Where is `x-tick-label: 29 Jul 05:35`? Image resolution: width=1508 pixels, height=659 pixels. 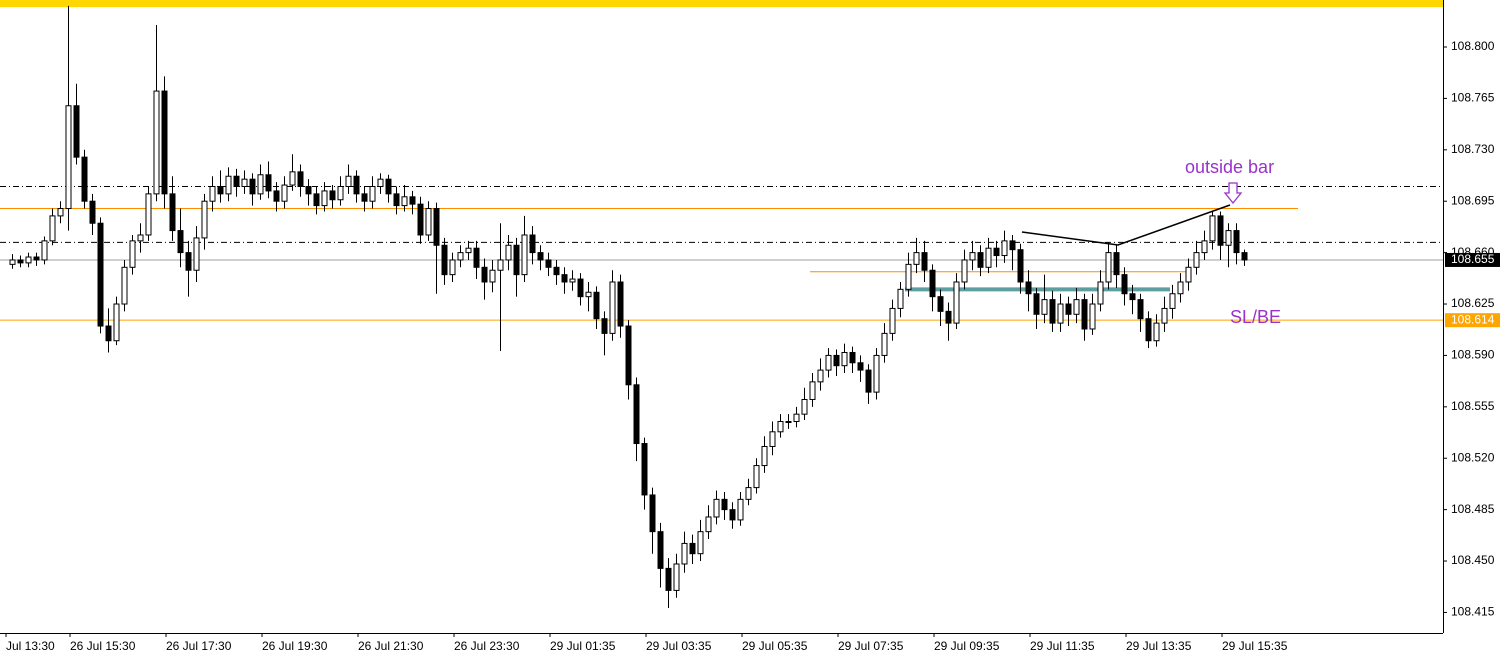
x-tick-label: 29 Jul 05:35 is located at coordinates (775, 646).